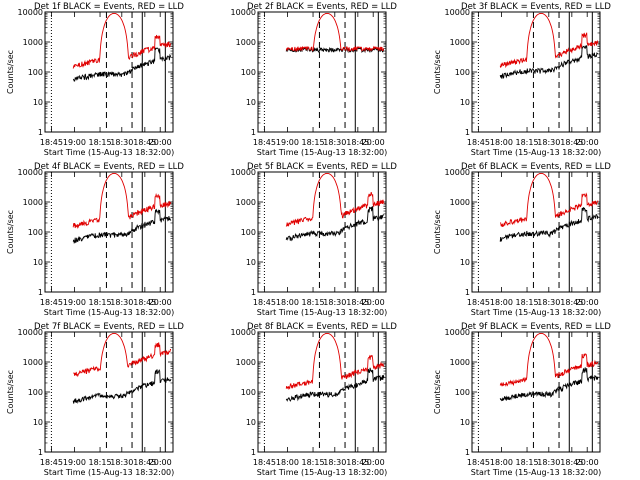 The height and width of the screenshot is (480, 640). Describe the element at coordinates (536, 167) in the screenshot. I see `panel-title: Det 6f BLACK = Events, RED = LLD` at that location.